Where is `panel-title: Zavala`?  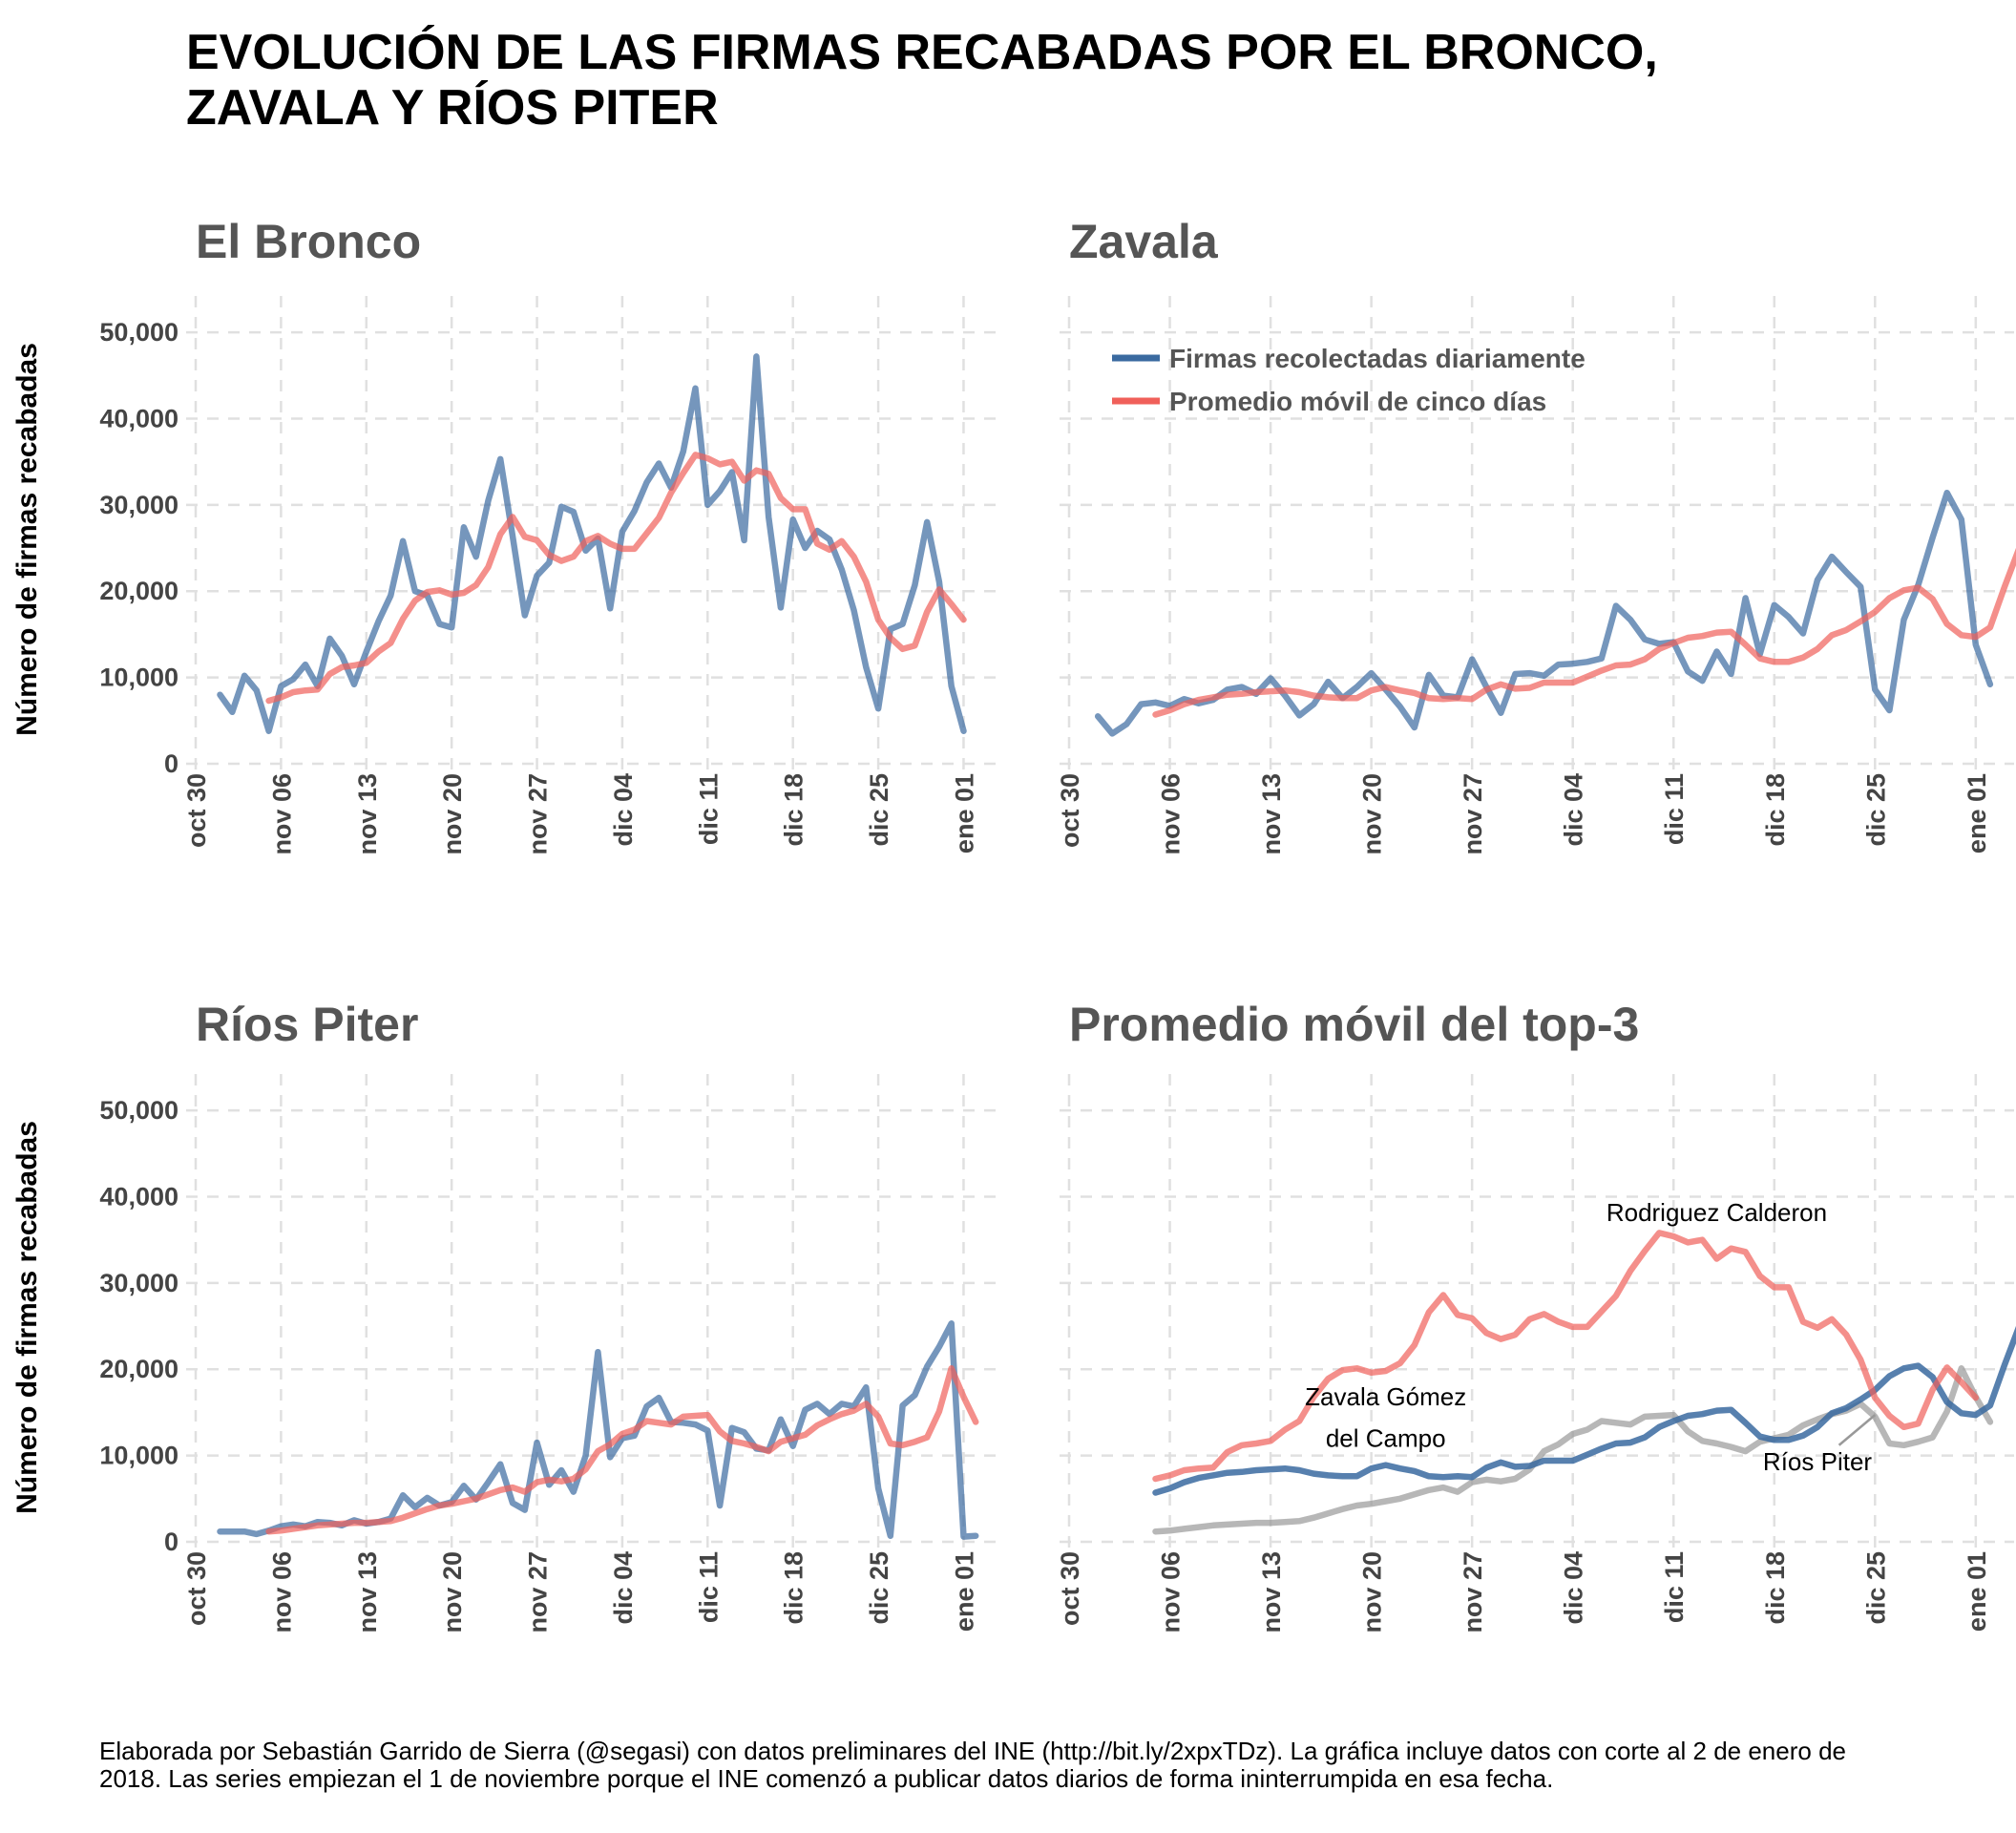 panel-title: Zavala is located at coordinates (1144, 242).